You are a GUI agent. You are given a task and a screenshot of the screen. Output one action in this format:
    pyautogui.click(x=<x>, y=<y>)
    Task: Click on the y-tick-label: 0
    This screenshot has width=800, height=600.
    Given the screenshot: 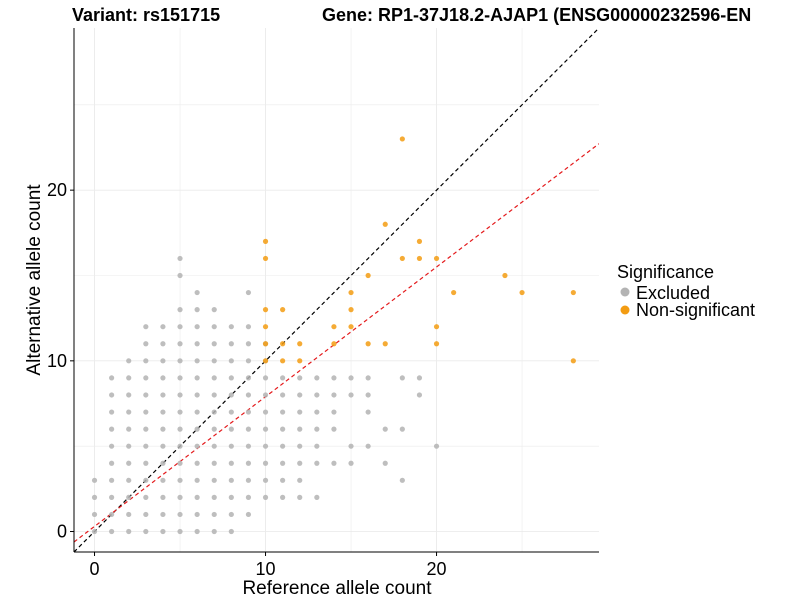 What is the action you would take?
    pyautogui.click(x=62, y=532)
    